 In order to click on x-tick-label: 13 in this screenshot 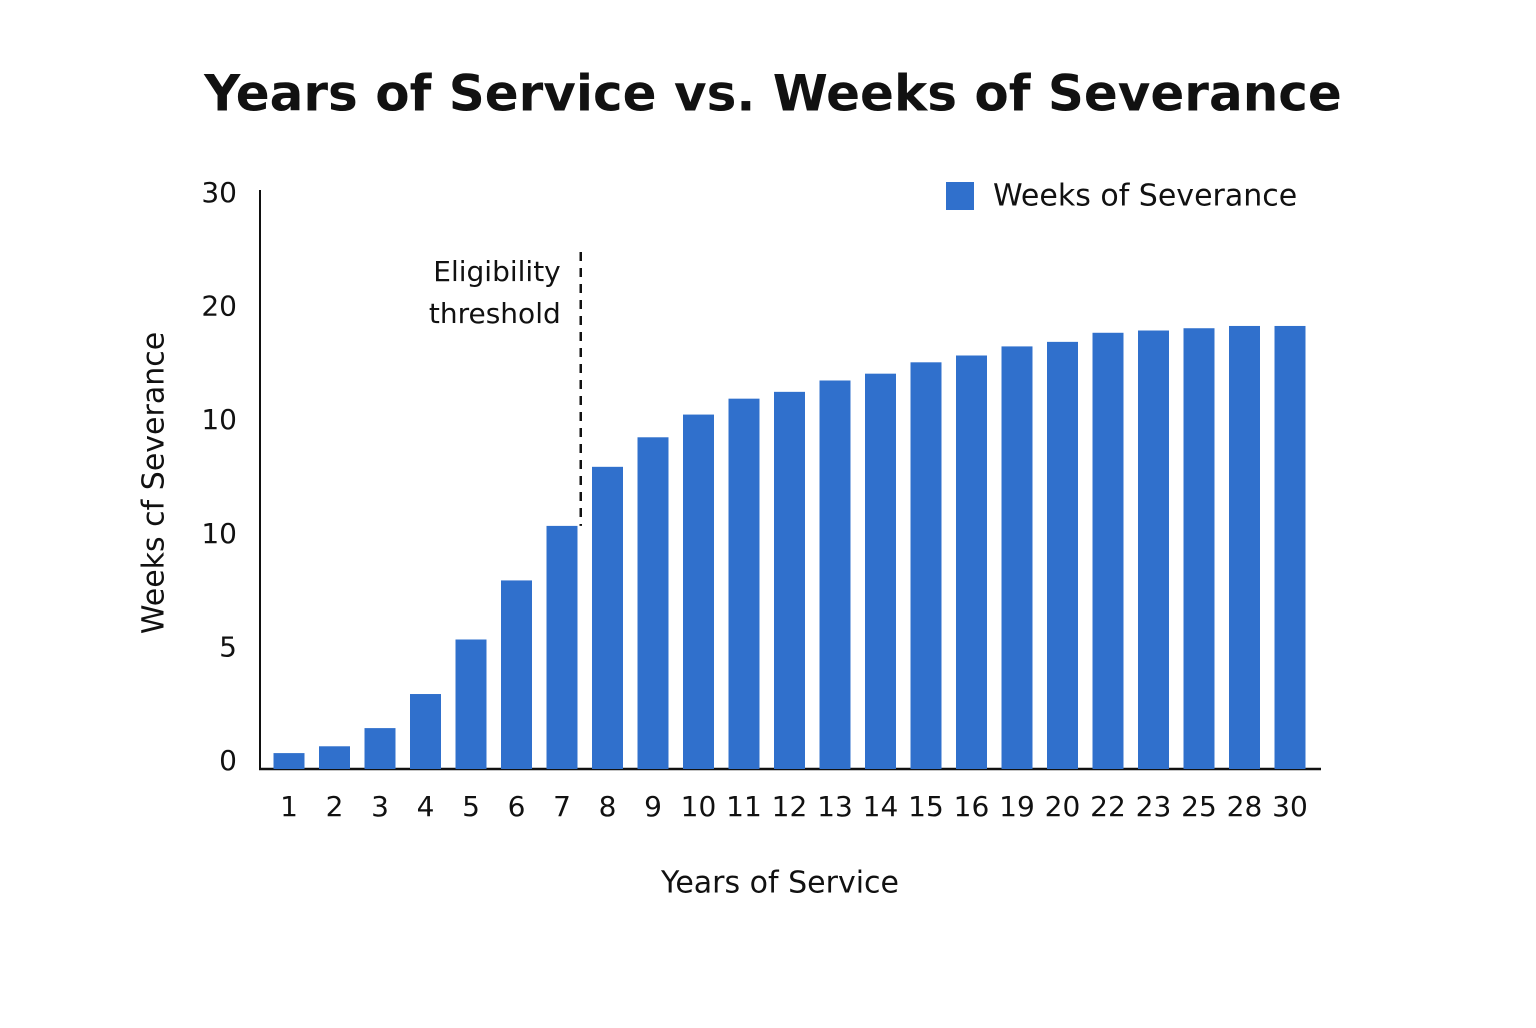, I will do `click(835, 806)`.